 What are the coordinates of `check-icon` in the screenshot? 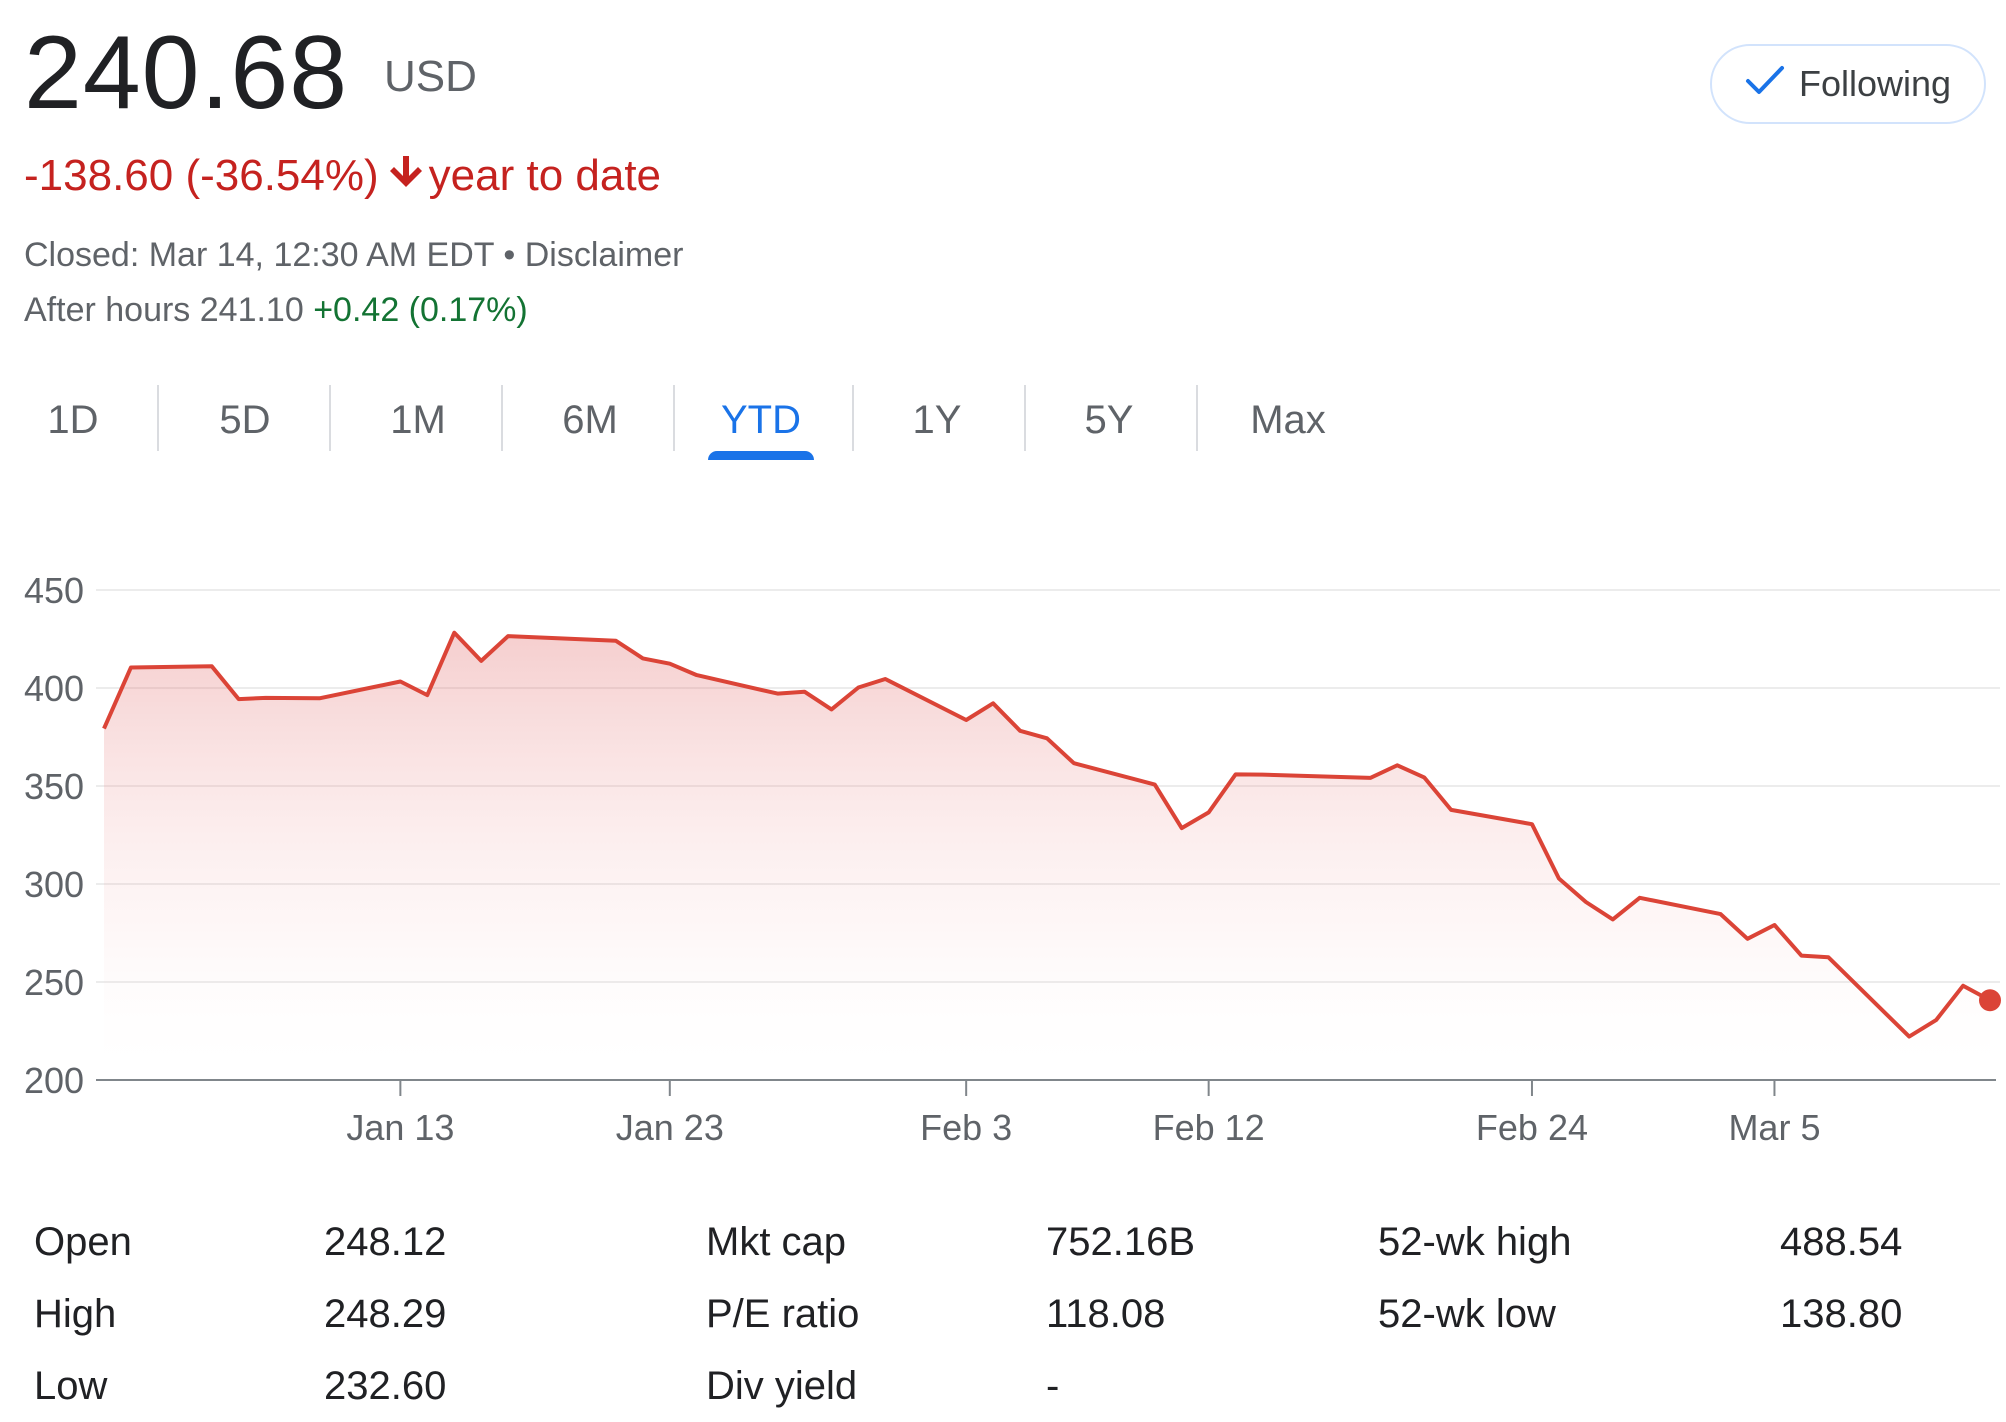 It's located at (1765, 84).